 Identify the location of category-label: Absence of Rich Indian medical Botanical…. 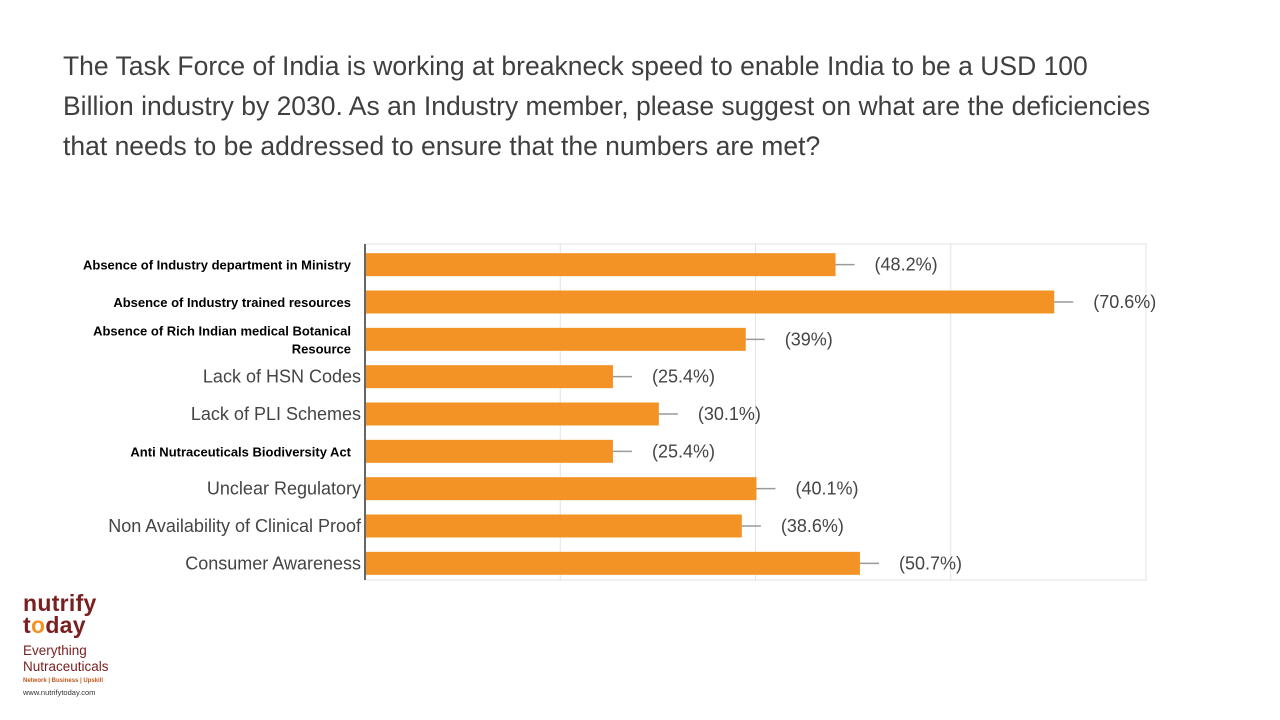
(222, 339).